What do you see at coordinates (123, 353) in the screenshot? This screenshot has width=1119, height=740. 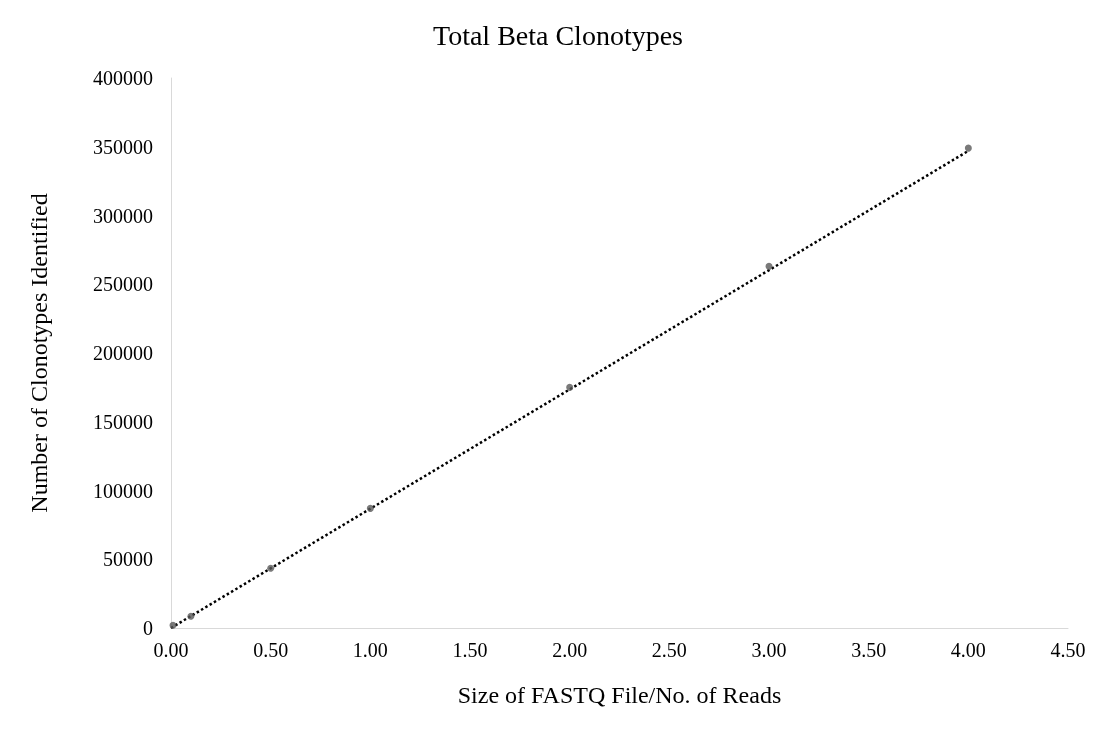 I see `y-tick-label: 200000` at bounding box center [123, 353].